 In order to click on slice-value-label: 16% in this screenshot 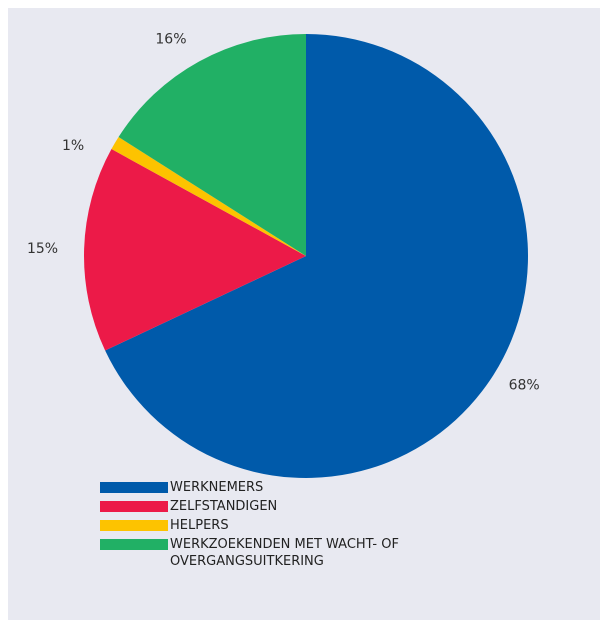, I will do `click(170, 40)`.